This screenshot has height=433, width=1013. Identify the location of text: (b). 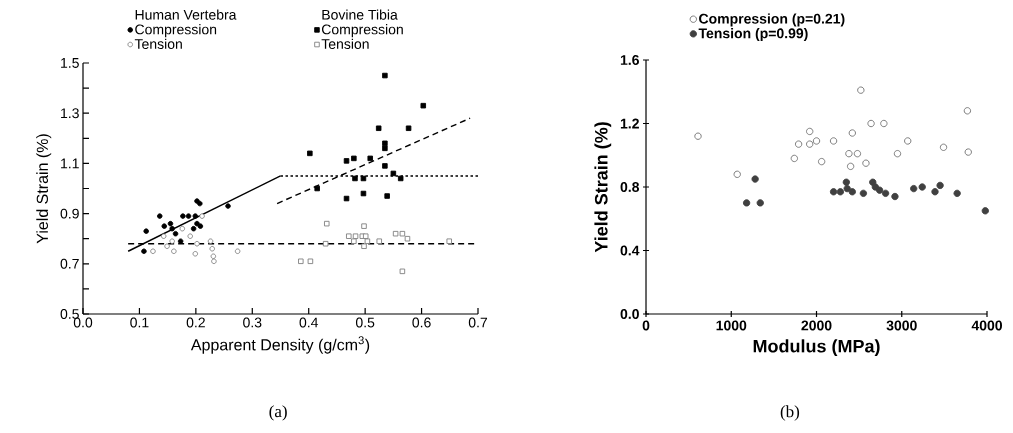
(790, 413).